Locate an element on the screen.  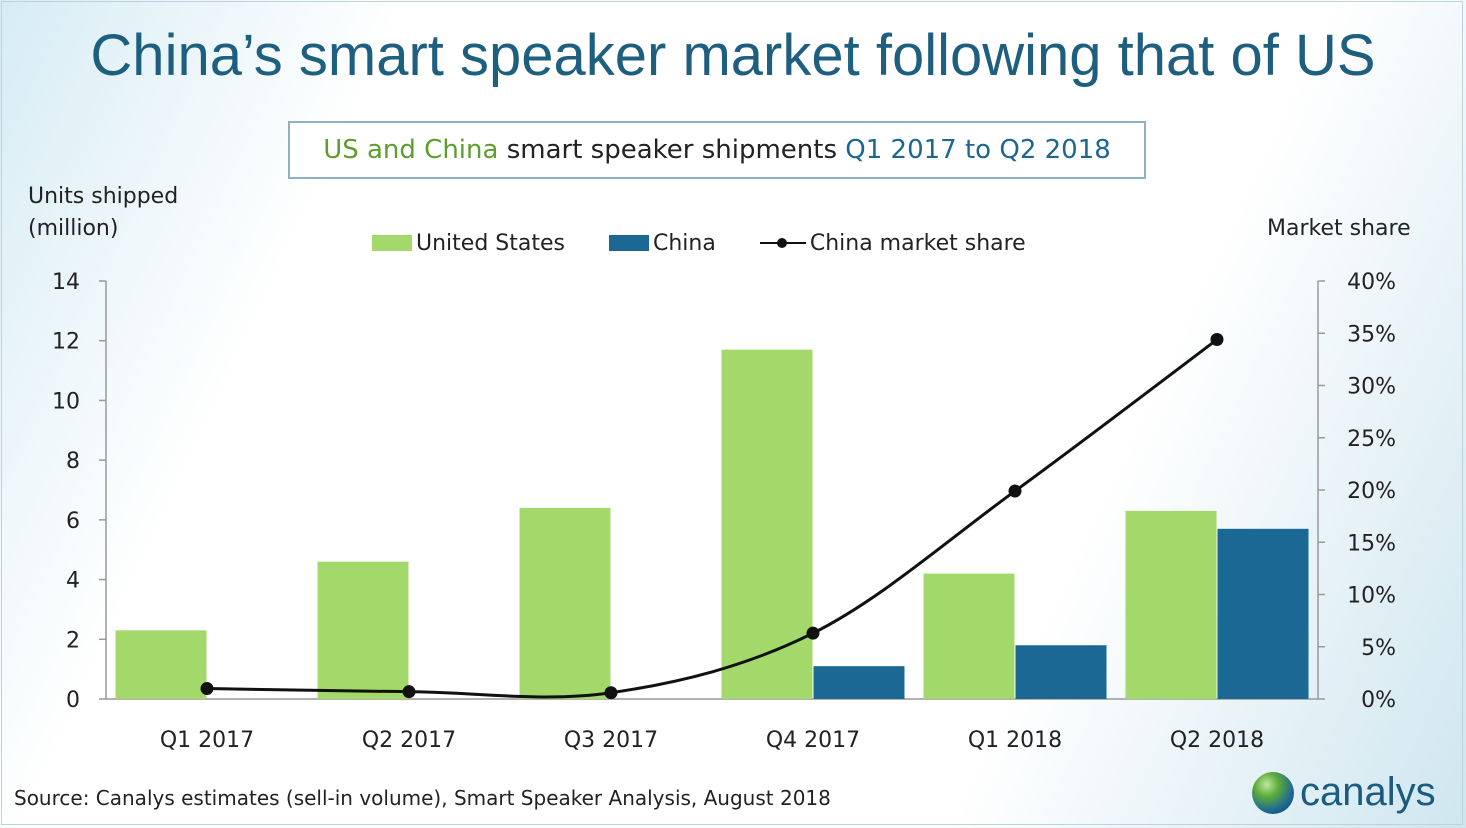
legend-item-china-share: China market share is located at coordinates (892, 243).